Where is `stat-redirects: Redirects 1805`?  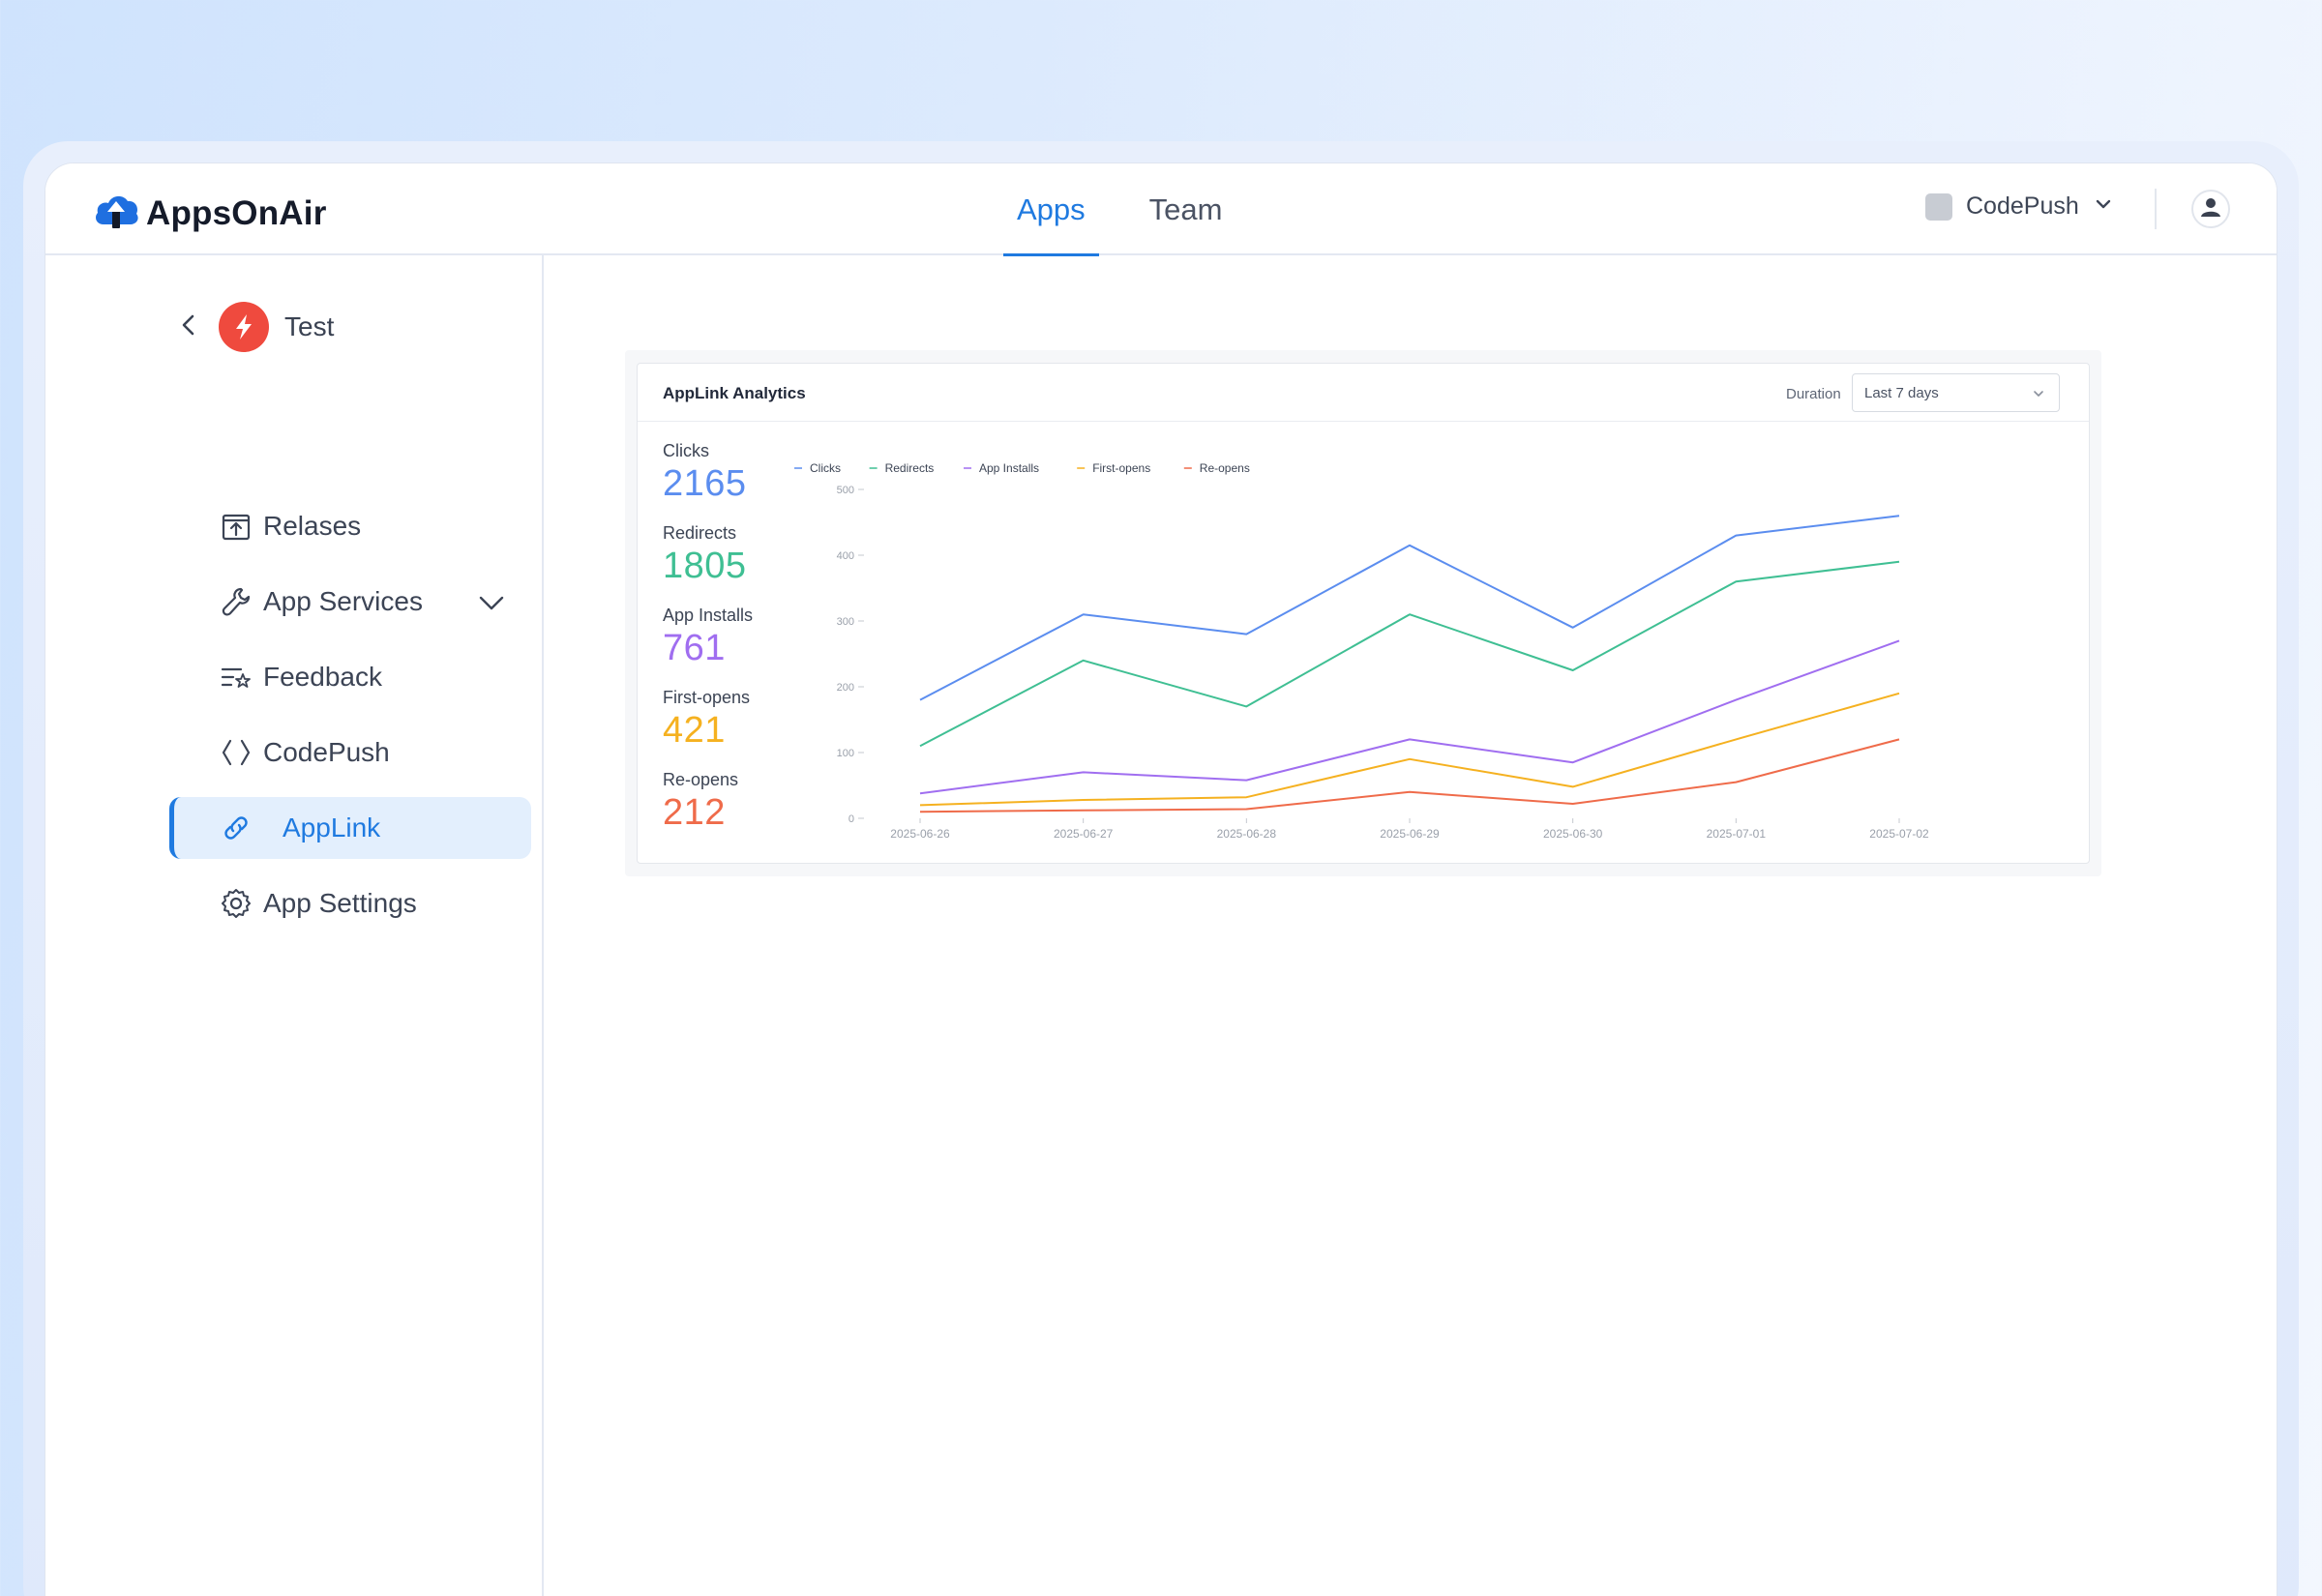
stat-redirects: Redirects 1805 is located at coordinates (735, 564).